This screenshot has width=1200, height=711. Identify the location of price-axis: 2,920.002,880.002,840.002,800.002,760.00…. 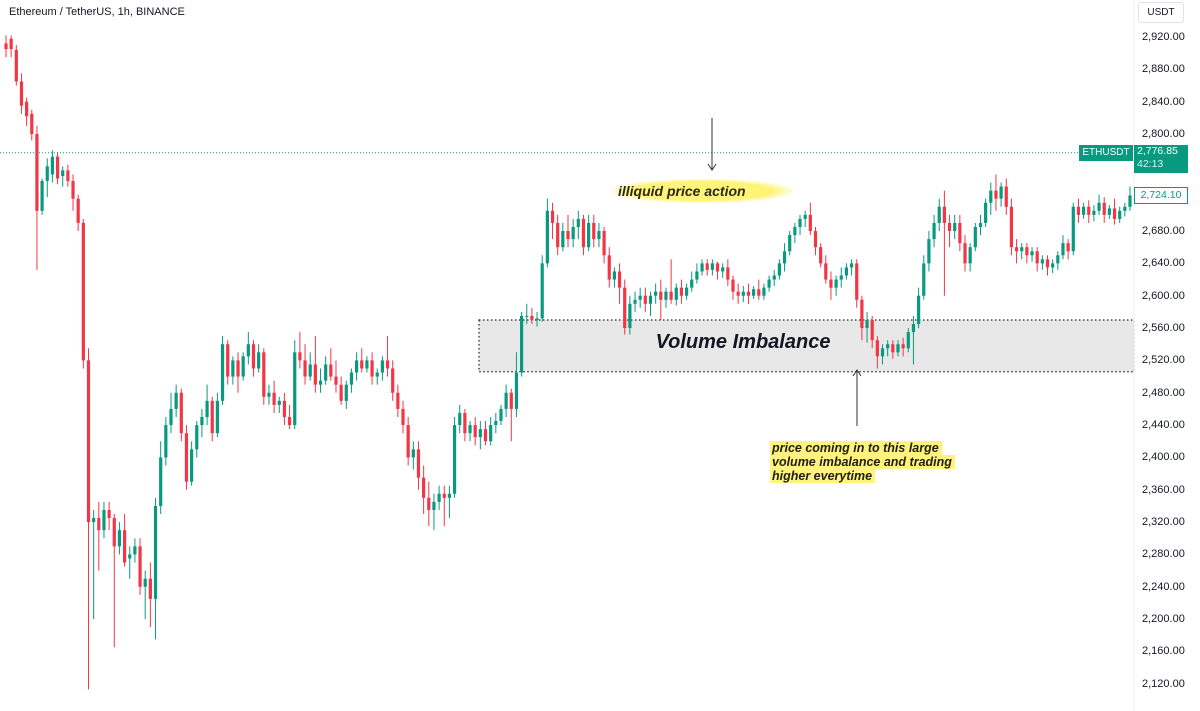
(1167, 355).